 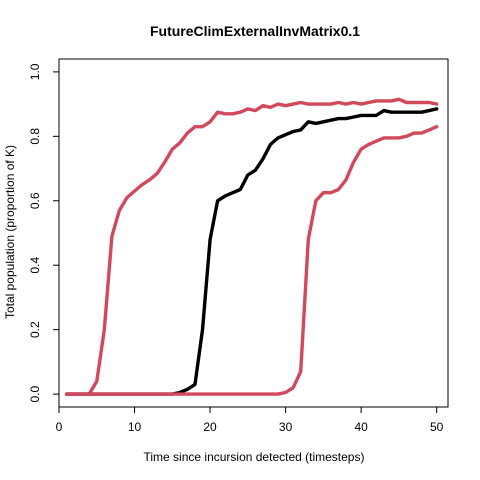 I want to click on x-tick-label: 20, so click(x=210, y=427).